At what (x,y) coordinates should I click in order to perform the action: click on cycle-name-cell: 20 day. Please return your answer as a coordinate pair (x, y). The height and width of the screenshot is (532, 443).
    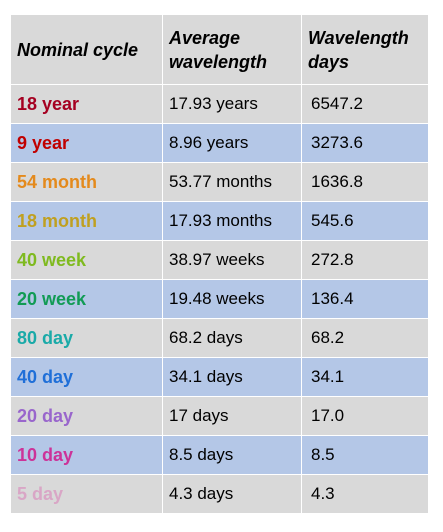
    Looking at the image, I should click on (86, 416).